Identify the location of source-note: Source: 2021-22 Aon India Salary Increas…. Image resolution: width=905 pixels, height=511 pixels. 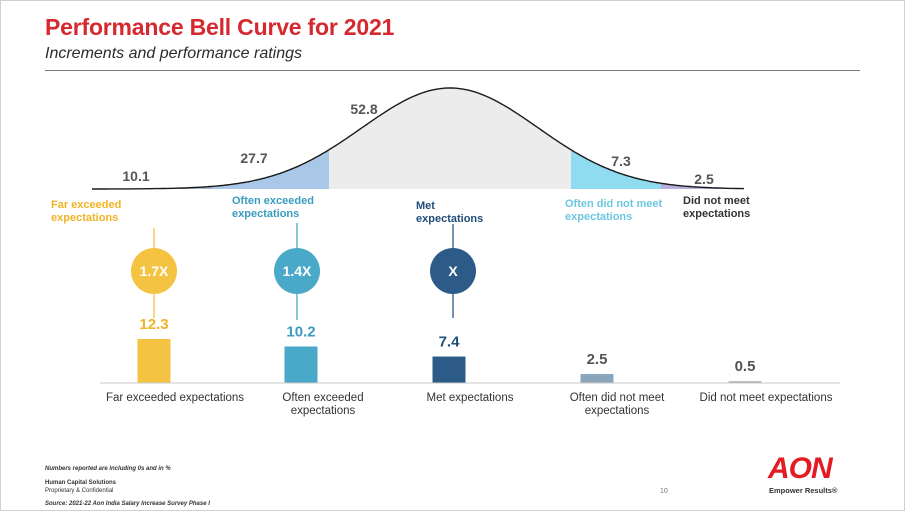
(127, 504).